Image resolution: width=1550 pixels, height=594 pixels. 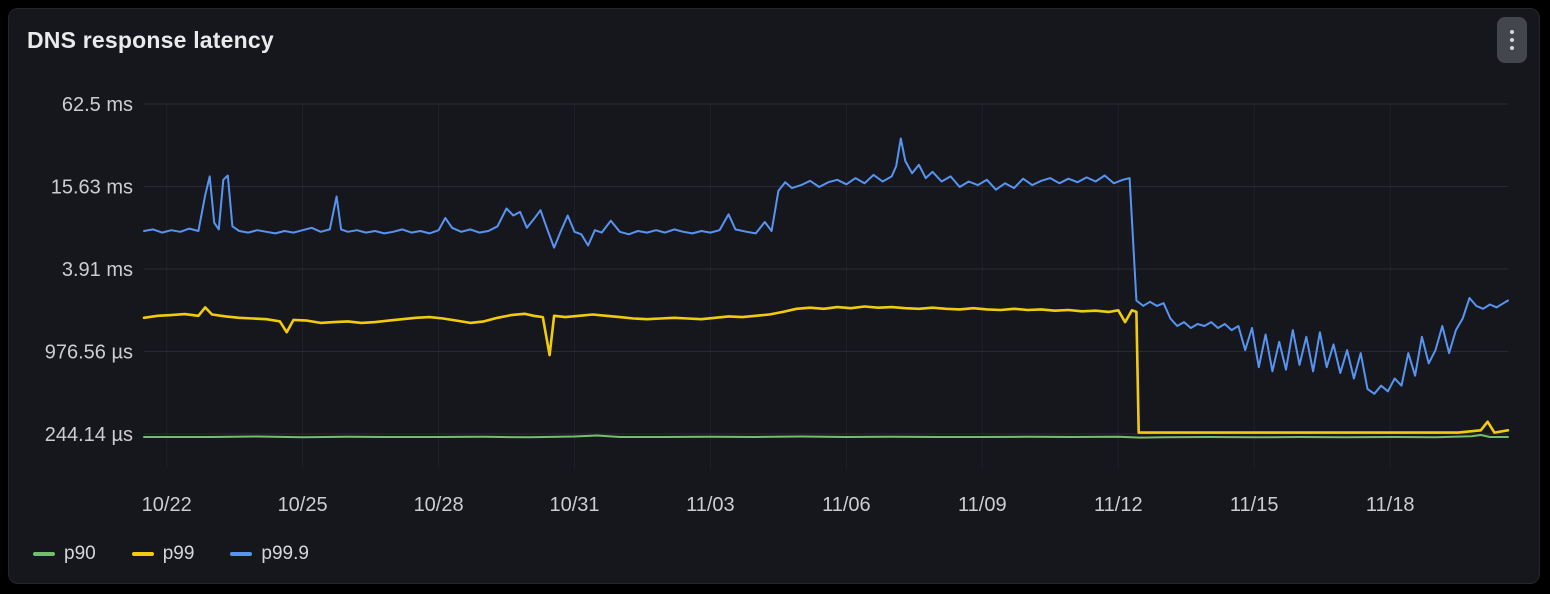 What do you see at coordinates (846, 505) in the screenshot?
I see `x-tick-label: 11/06` at bounding box center [846, 505].